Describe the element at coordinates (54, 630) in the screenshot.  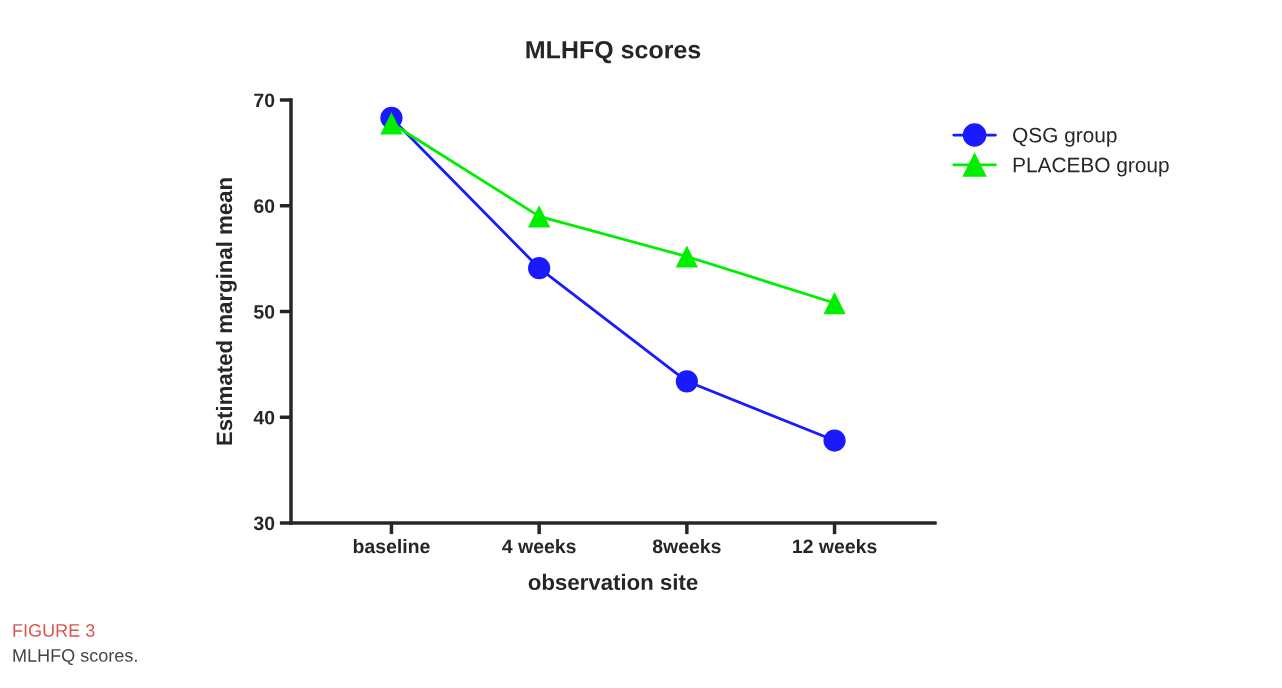
I see `caption: FIGURE 3` at that location.